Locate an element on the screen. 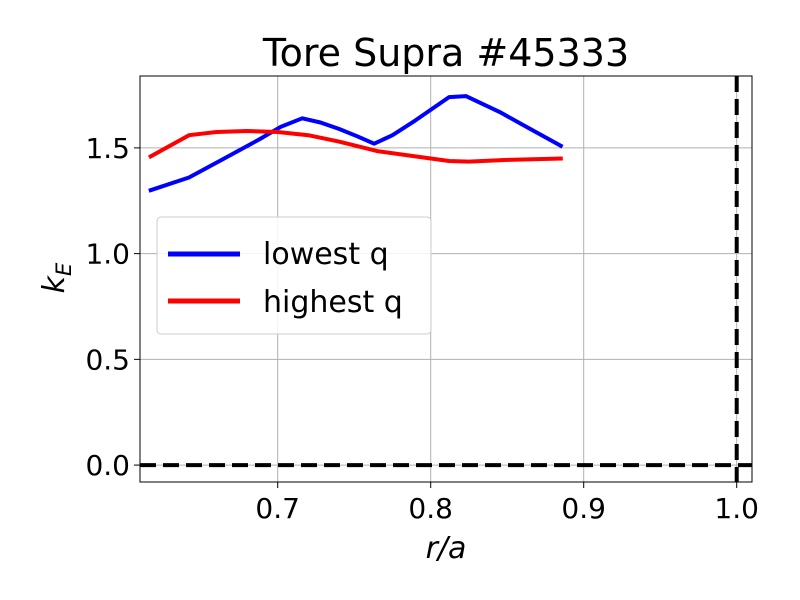 This screenshot has width=800, height=600. chart-title: Tore Supra #45333 is located at coordinates (445, 53).